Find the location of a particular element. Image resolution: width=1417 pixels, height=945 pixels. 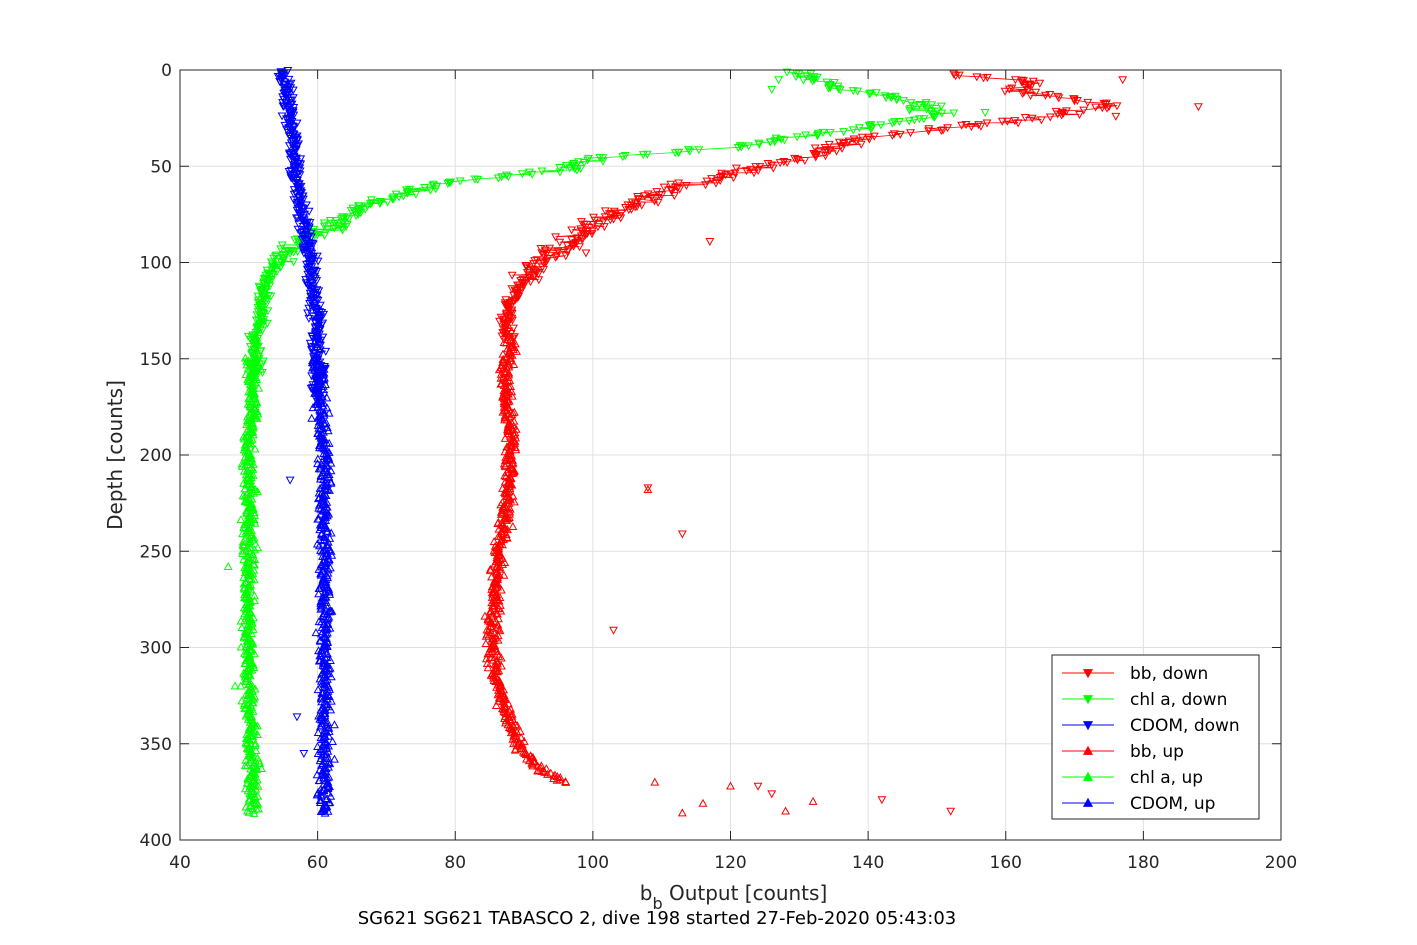

y-tick-label: 150 is located at coordinates (156, 360).